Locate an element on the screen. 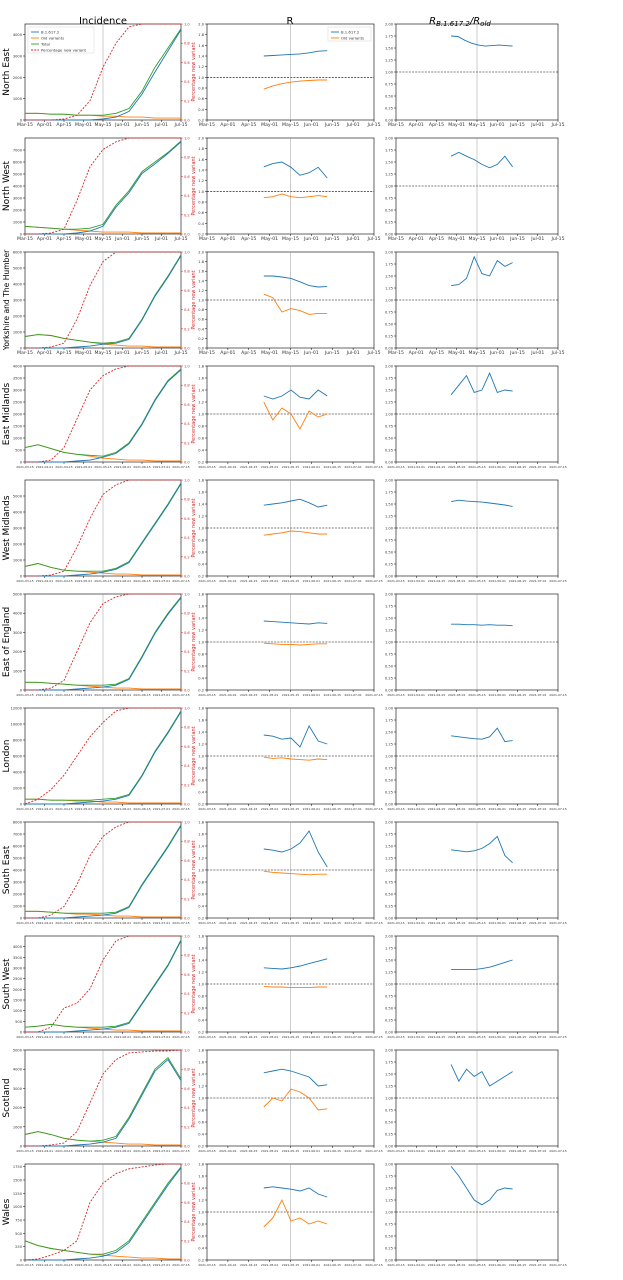 The image size is (623, 1280). header-ratio: RB.1.617.2/Rold is located at coordinates (460, 22).